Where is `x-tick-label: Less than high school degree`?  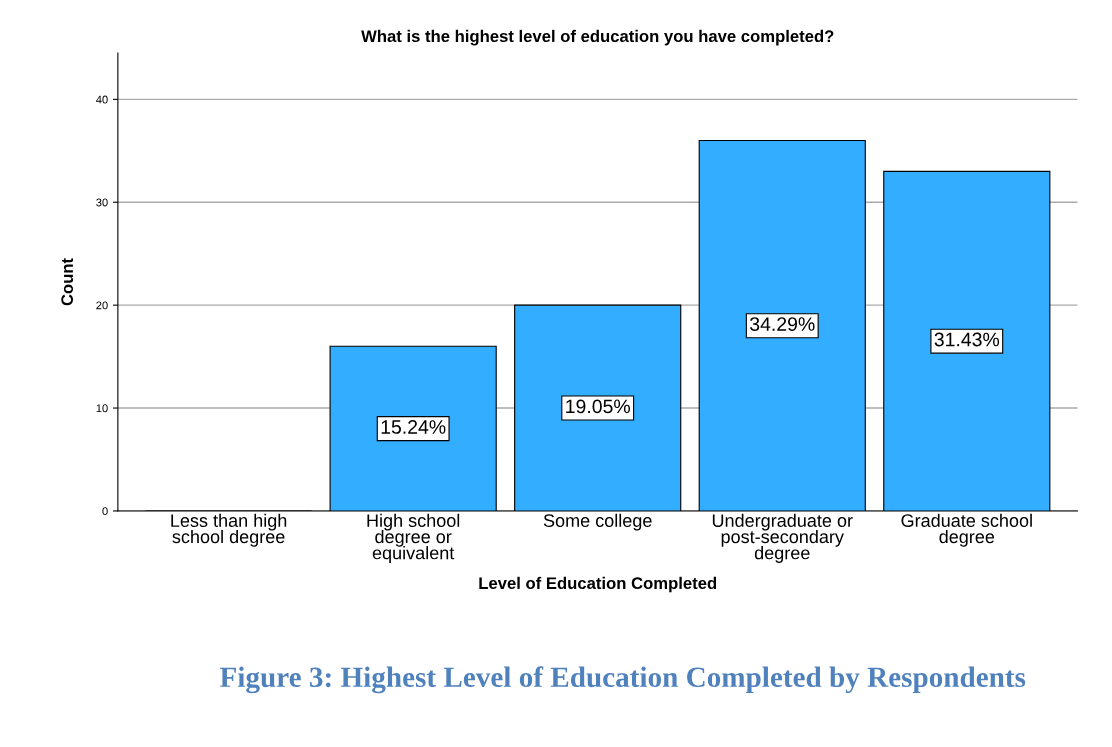 x-tick-label: Less than high school degree is located at coordinates (229, 530).